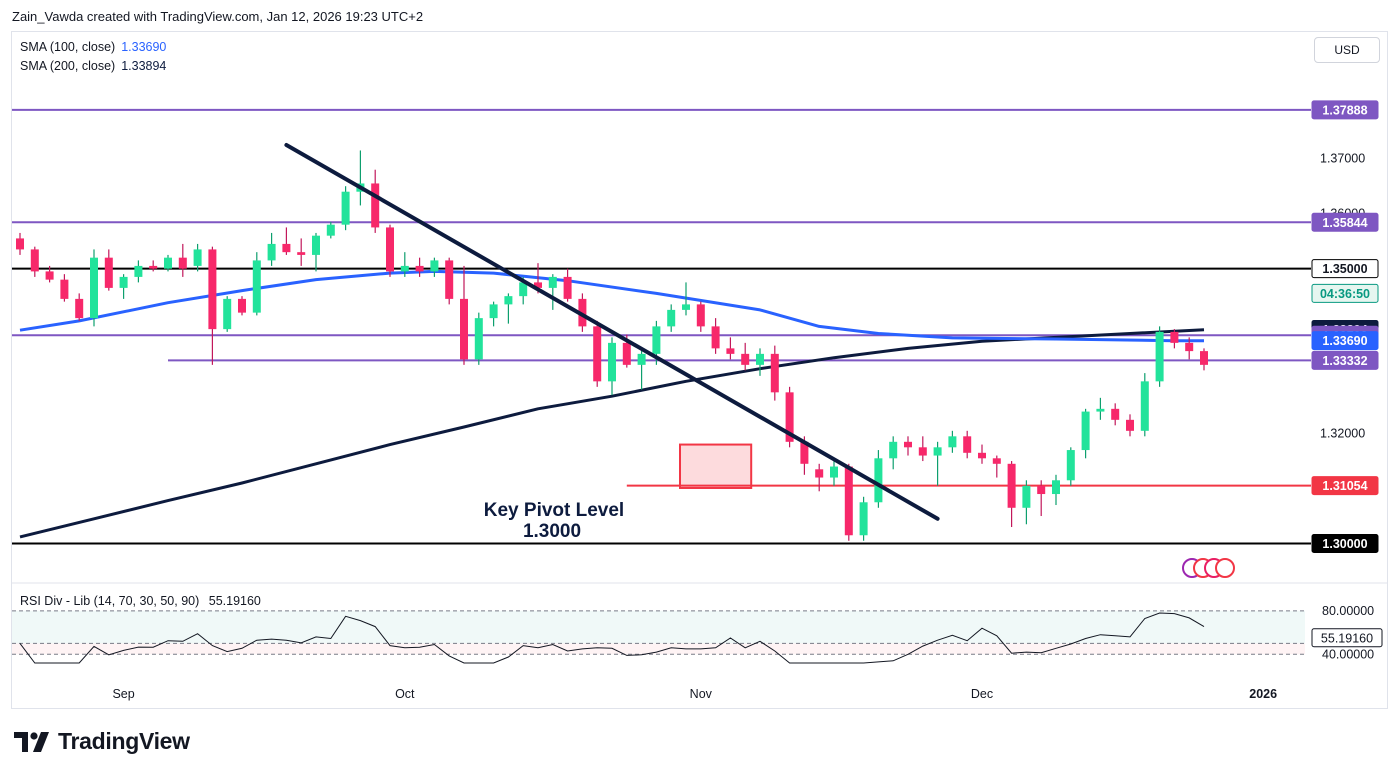 This screenshot has height=776, width=1400. Describe the element at coordinates (982, 694) in the screenshot. I see `x-tick-label-3: Dec` at that location.